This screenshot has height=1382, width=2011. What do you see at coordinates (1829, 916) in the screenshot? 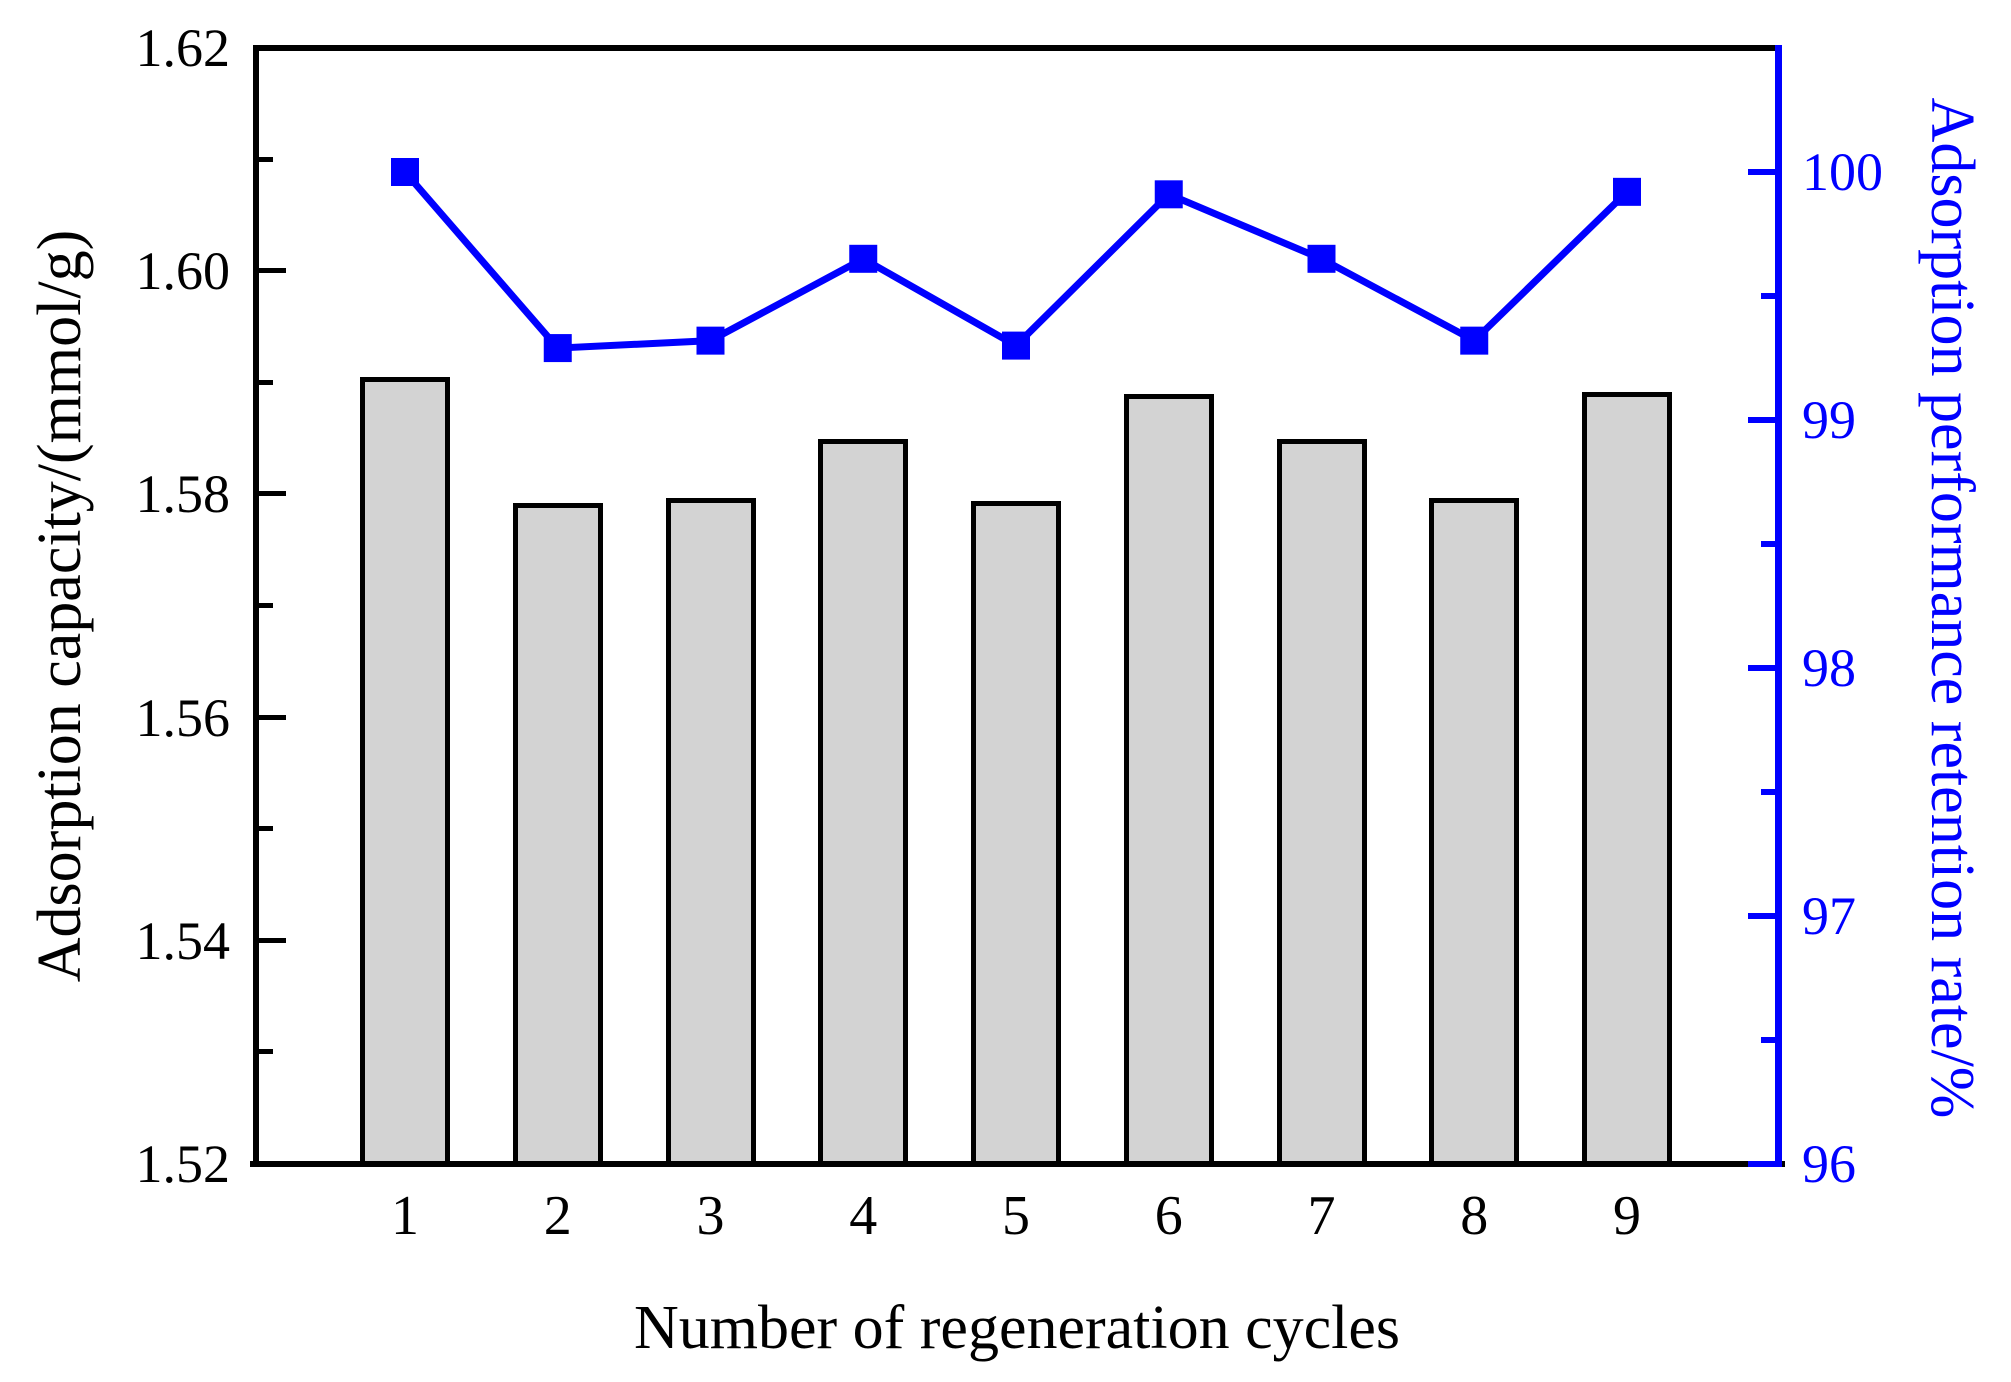
I see `right-axis-tick-label: 97` at bounding box center [1829, 916].